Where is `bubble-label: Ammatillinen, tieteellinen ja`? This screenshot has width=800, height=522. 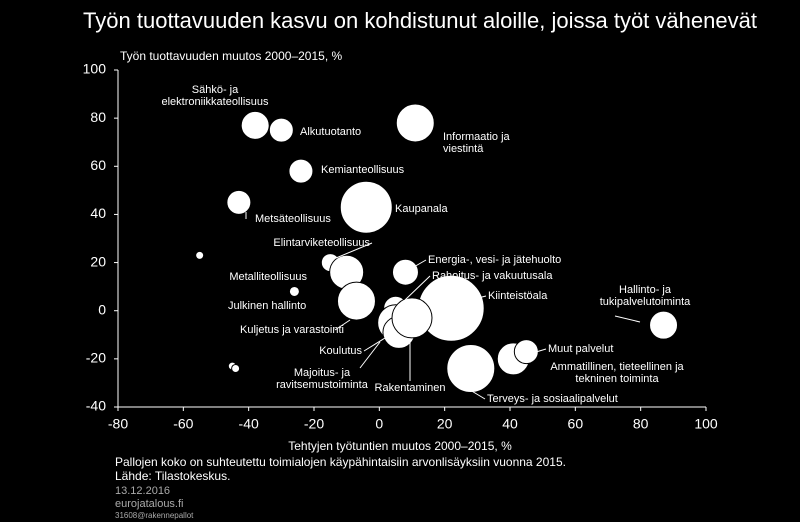 bubble-label: Ammatillinen, tieteellinen ja is located at coordinates (617, 367).